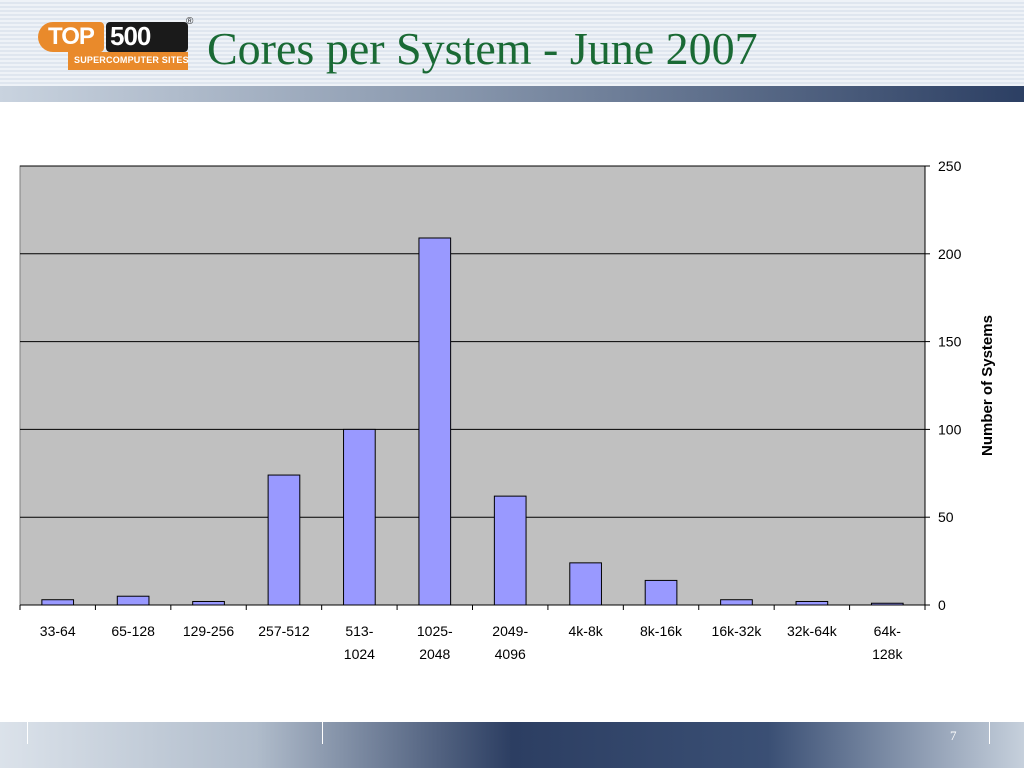 This screenshot has height=768, width=1024. Describe the element at coordinates (512, 94) in the screenshot. I see `header-band` at that location.